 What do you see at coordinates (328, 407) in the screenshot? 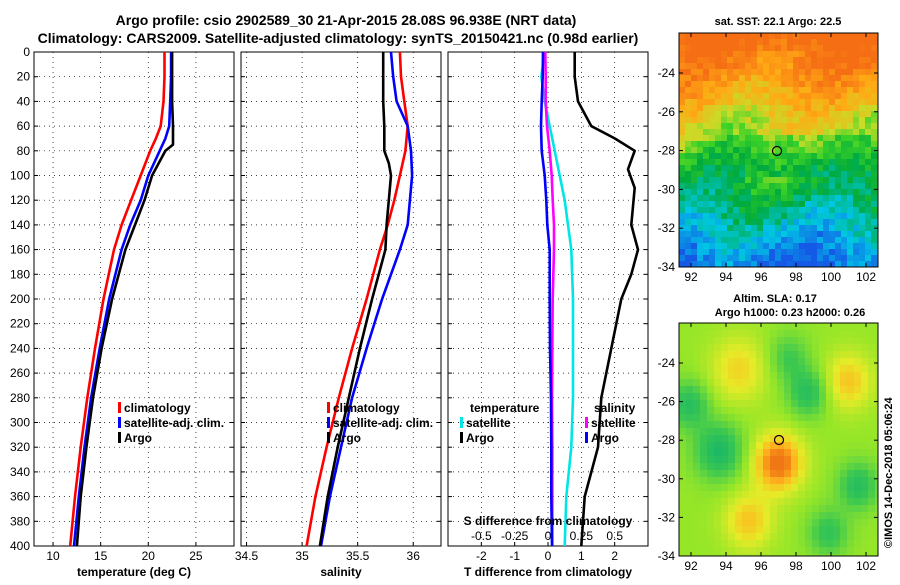
I see `legend-swatch-climatology` at bounding box center [328, 407].